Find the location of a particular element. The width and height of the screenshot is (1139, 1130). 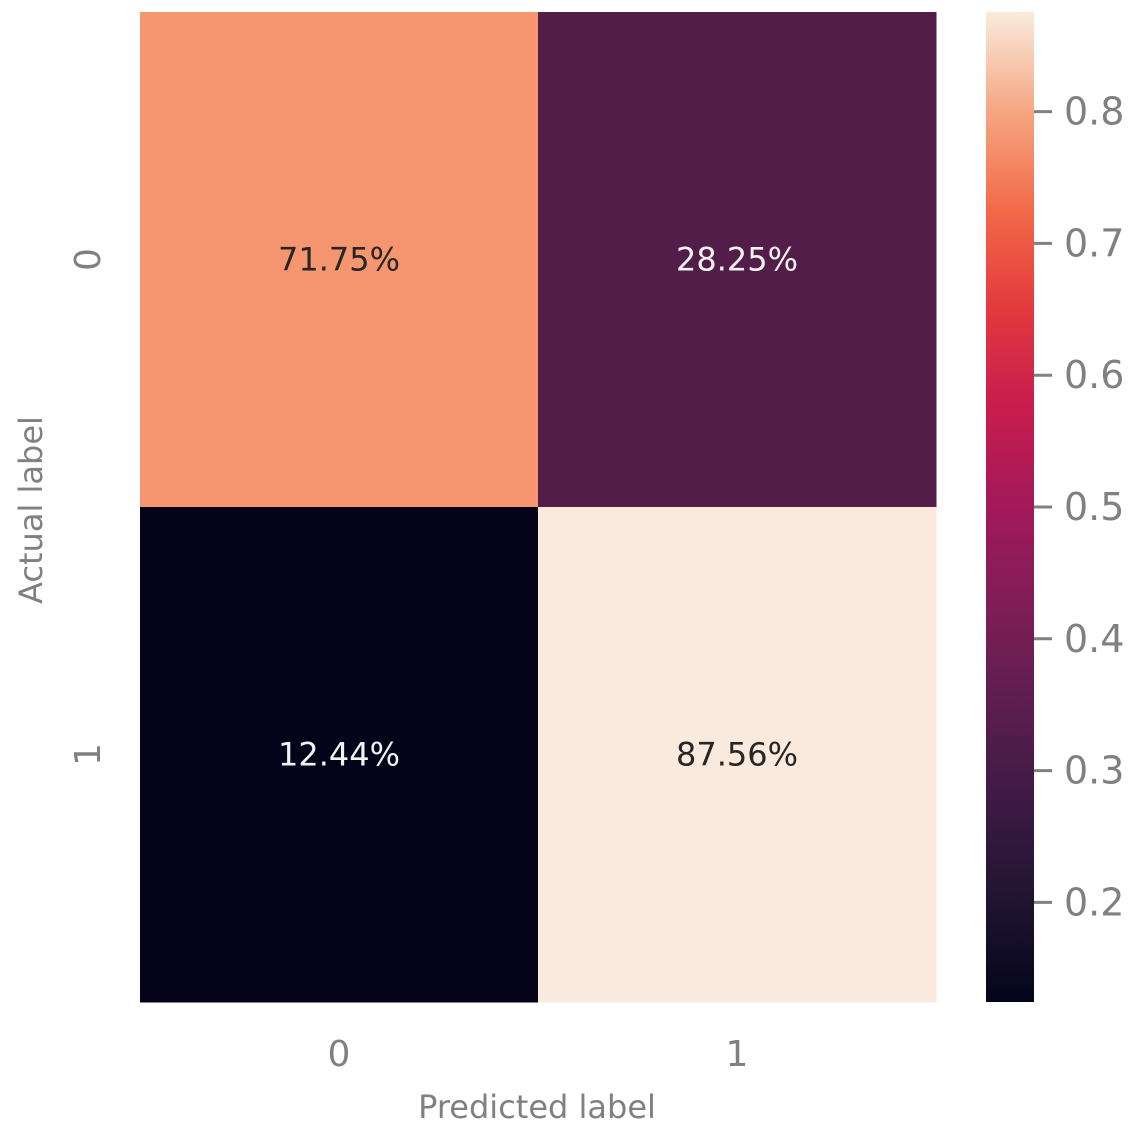

x-tick-label-0: 0 is located at coordinates (339, 1054).